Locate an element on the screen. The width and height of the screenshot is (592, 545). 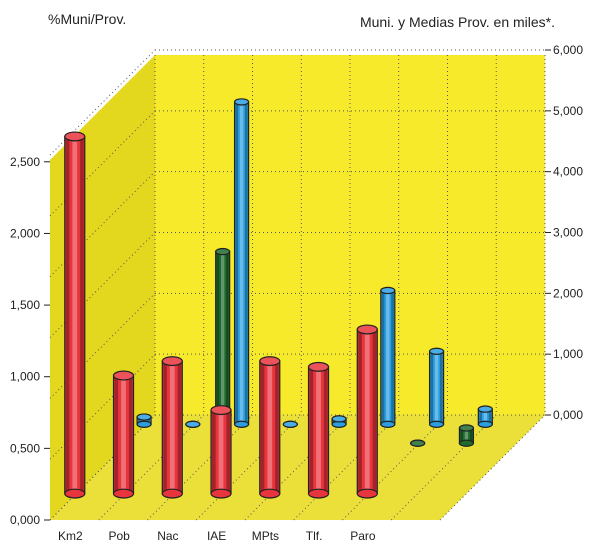
left-tick-label: 1,500 is located at coordinates (25, 305).